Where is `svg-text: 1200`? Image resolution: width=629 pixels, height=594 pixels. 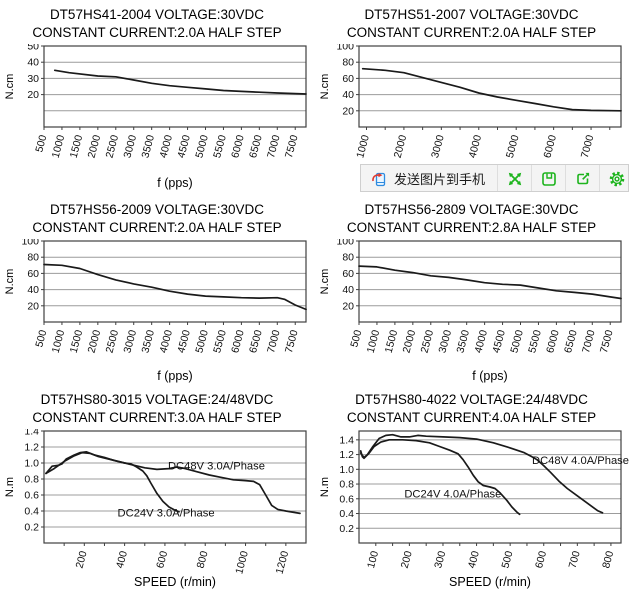 svg-text: 1200 is located at coordinates (283, 563).